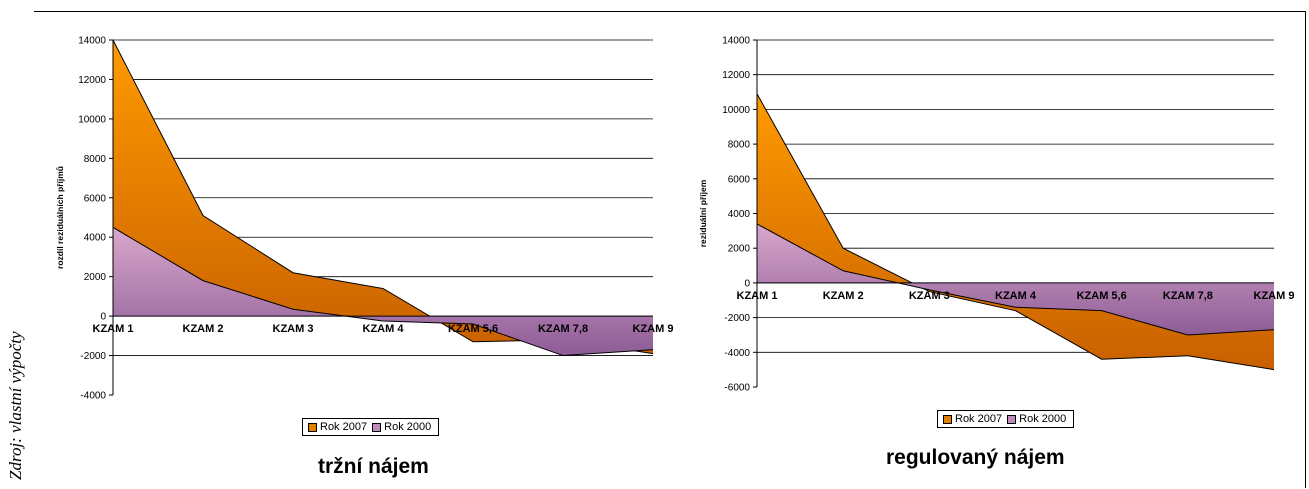 This screenshot has height=489, width=1309. I want to click on source-note: Zdroj: vlastní výpočty, so click(15, 405).